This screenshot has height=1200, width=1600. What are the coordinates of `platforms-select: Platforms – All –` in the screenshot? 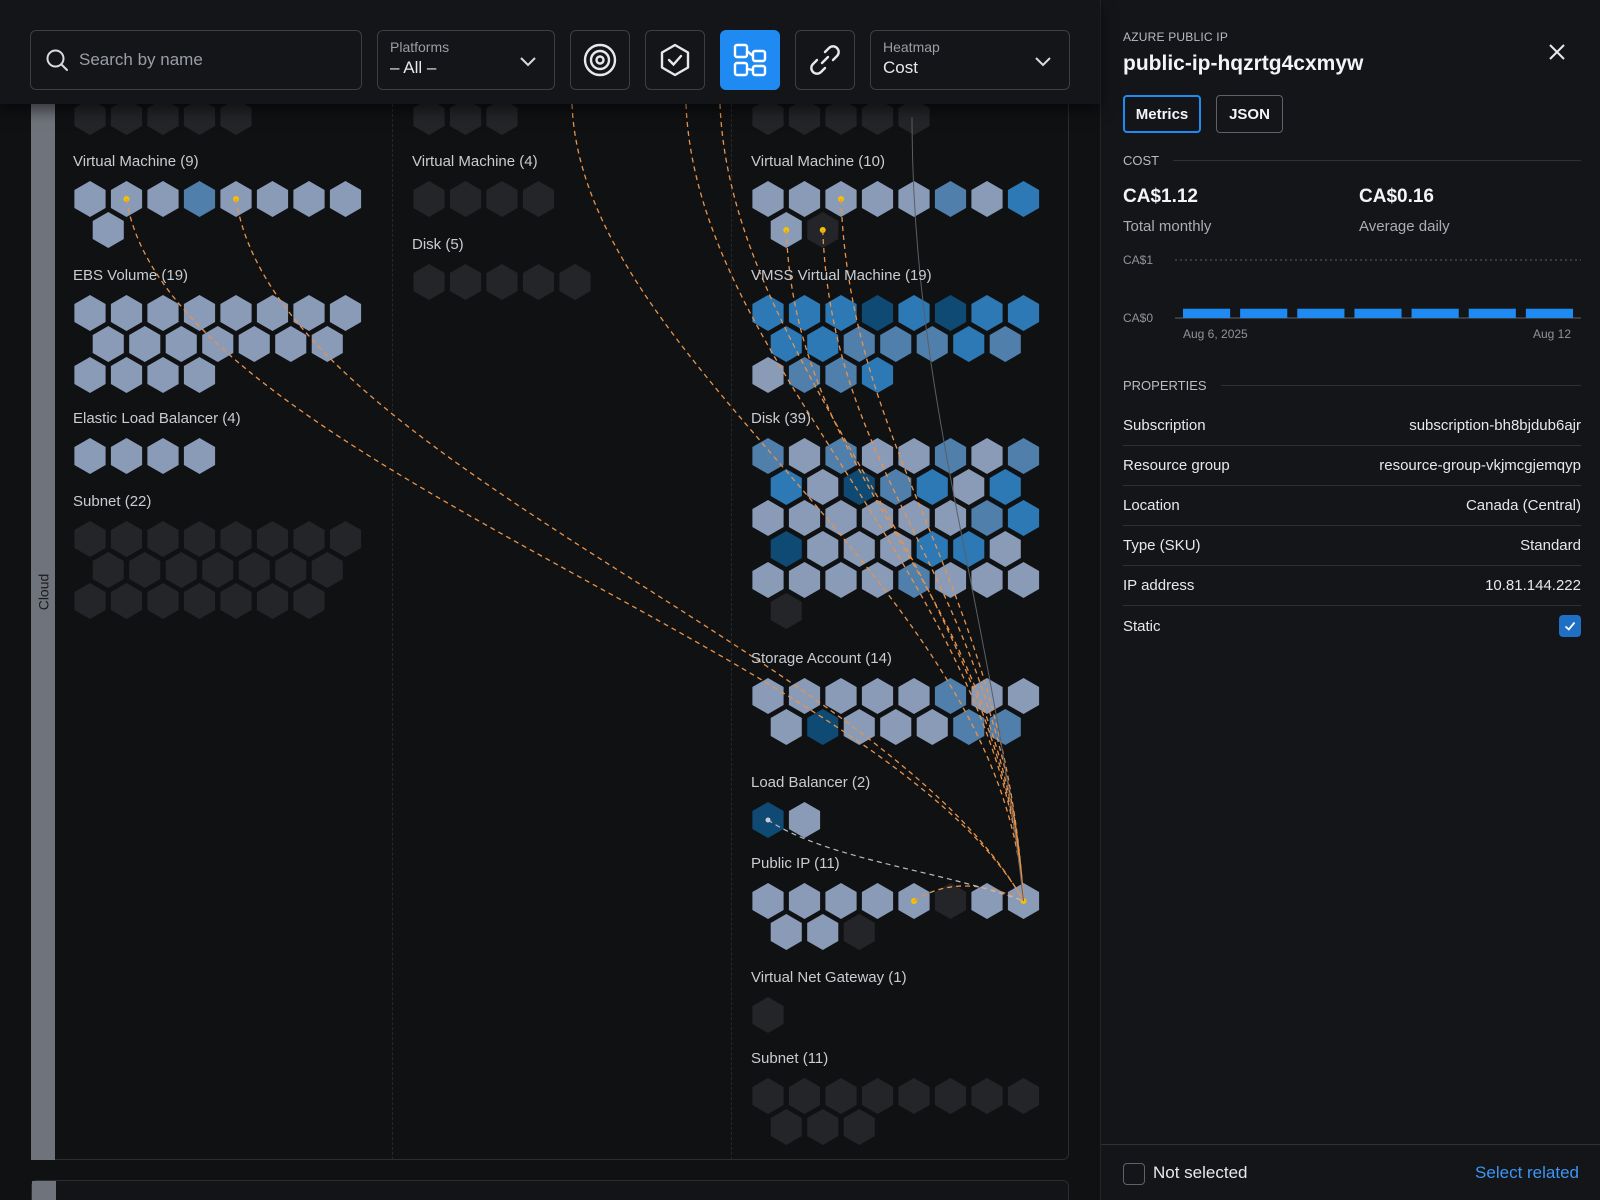 It's located at (466, 60).